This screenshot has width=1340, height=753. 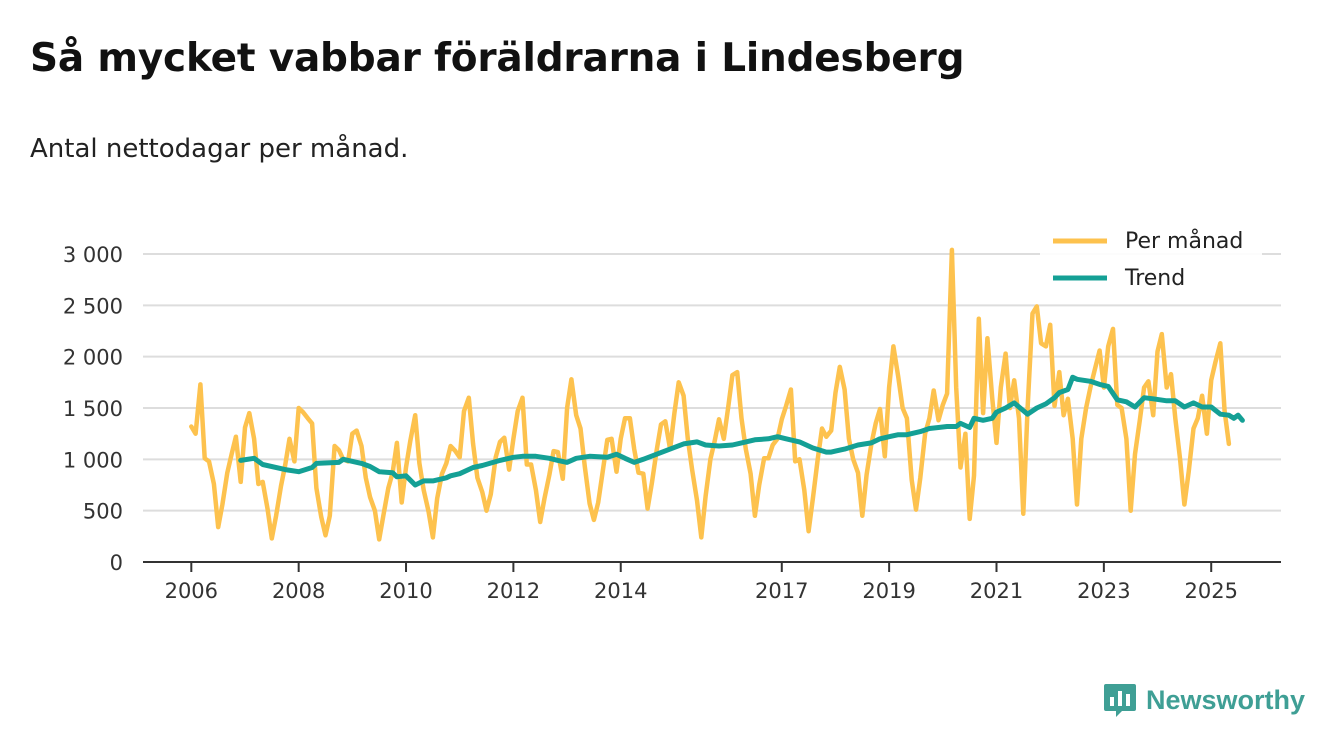 I want to click on y-tick-label: 0, so click(x=116, y=563).